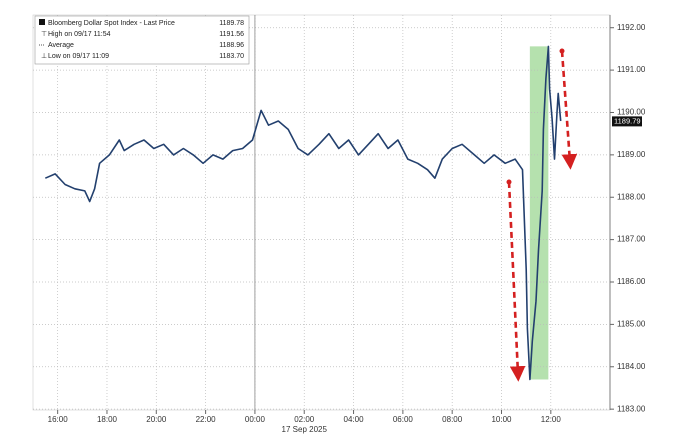 The image size is (687, 434). I want to click on x-tick-label: 10:00, so click(501, 419).